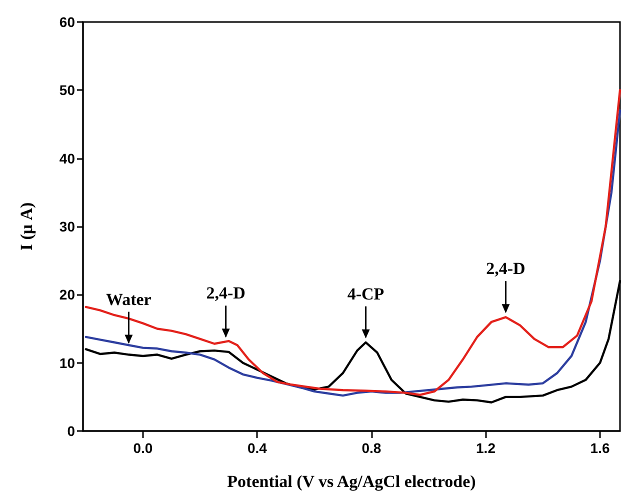 This screenshot has height=498, width=626. I want to click on x-tick-label: 0.0, so click(143, 448).